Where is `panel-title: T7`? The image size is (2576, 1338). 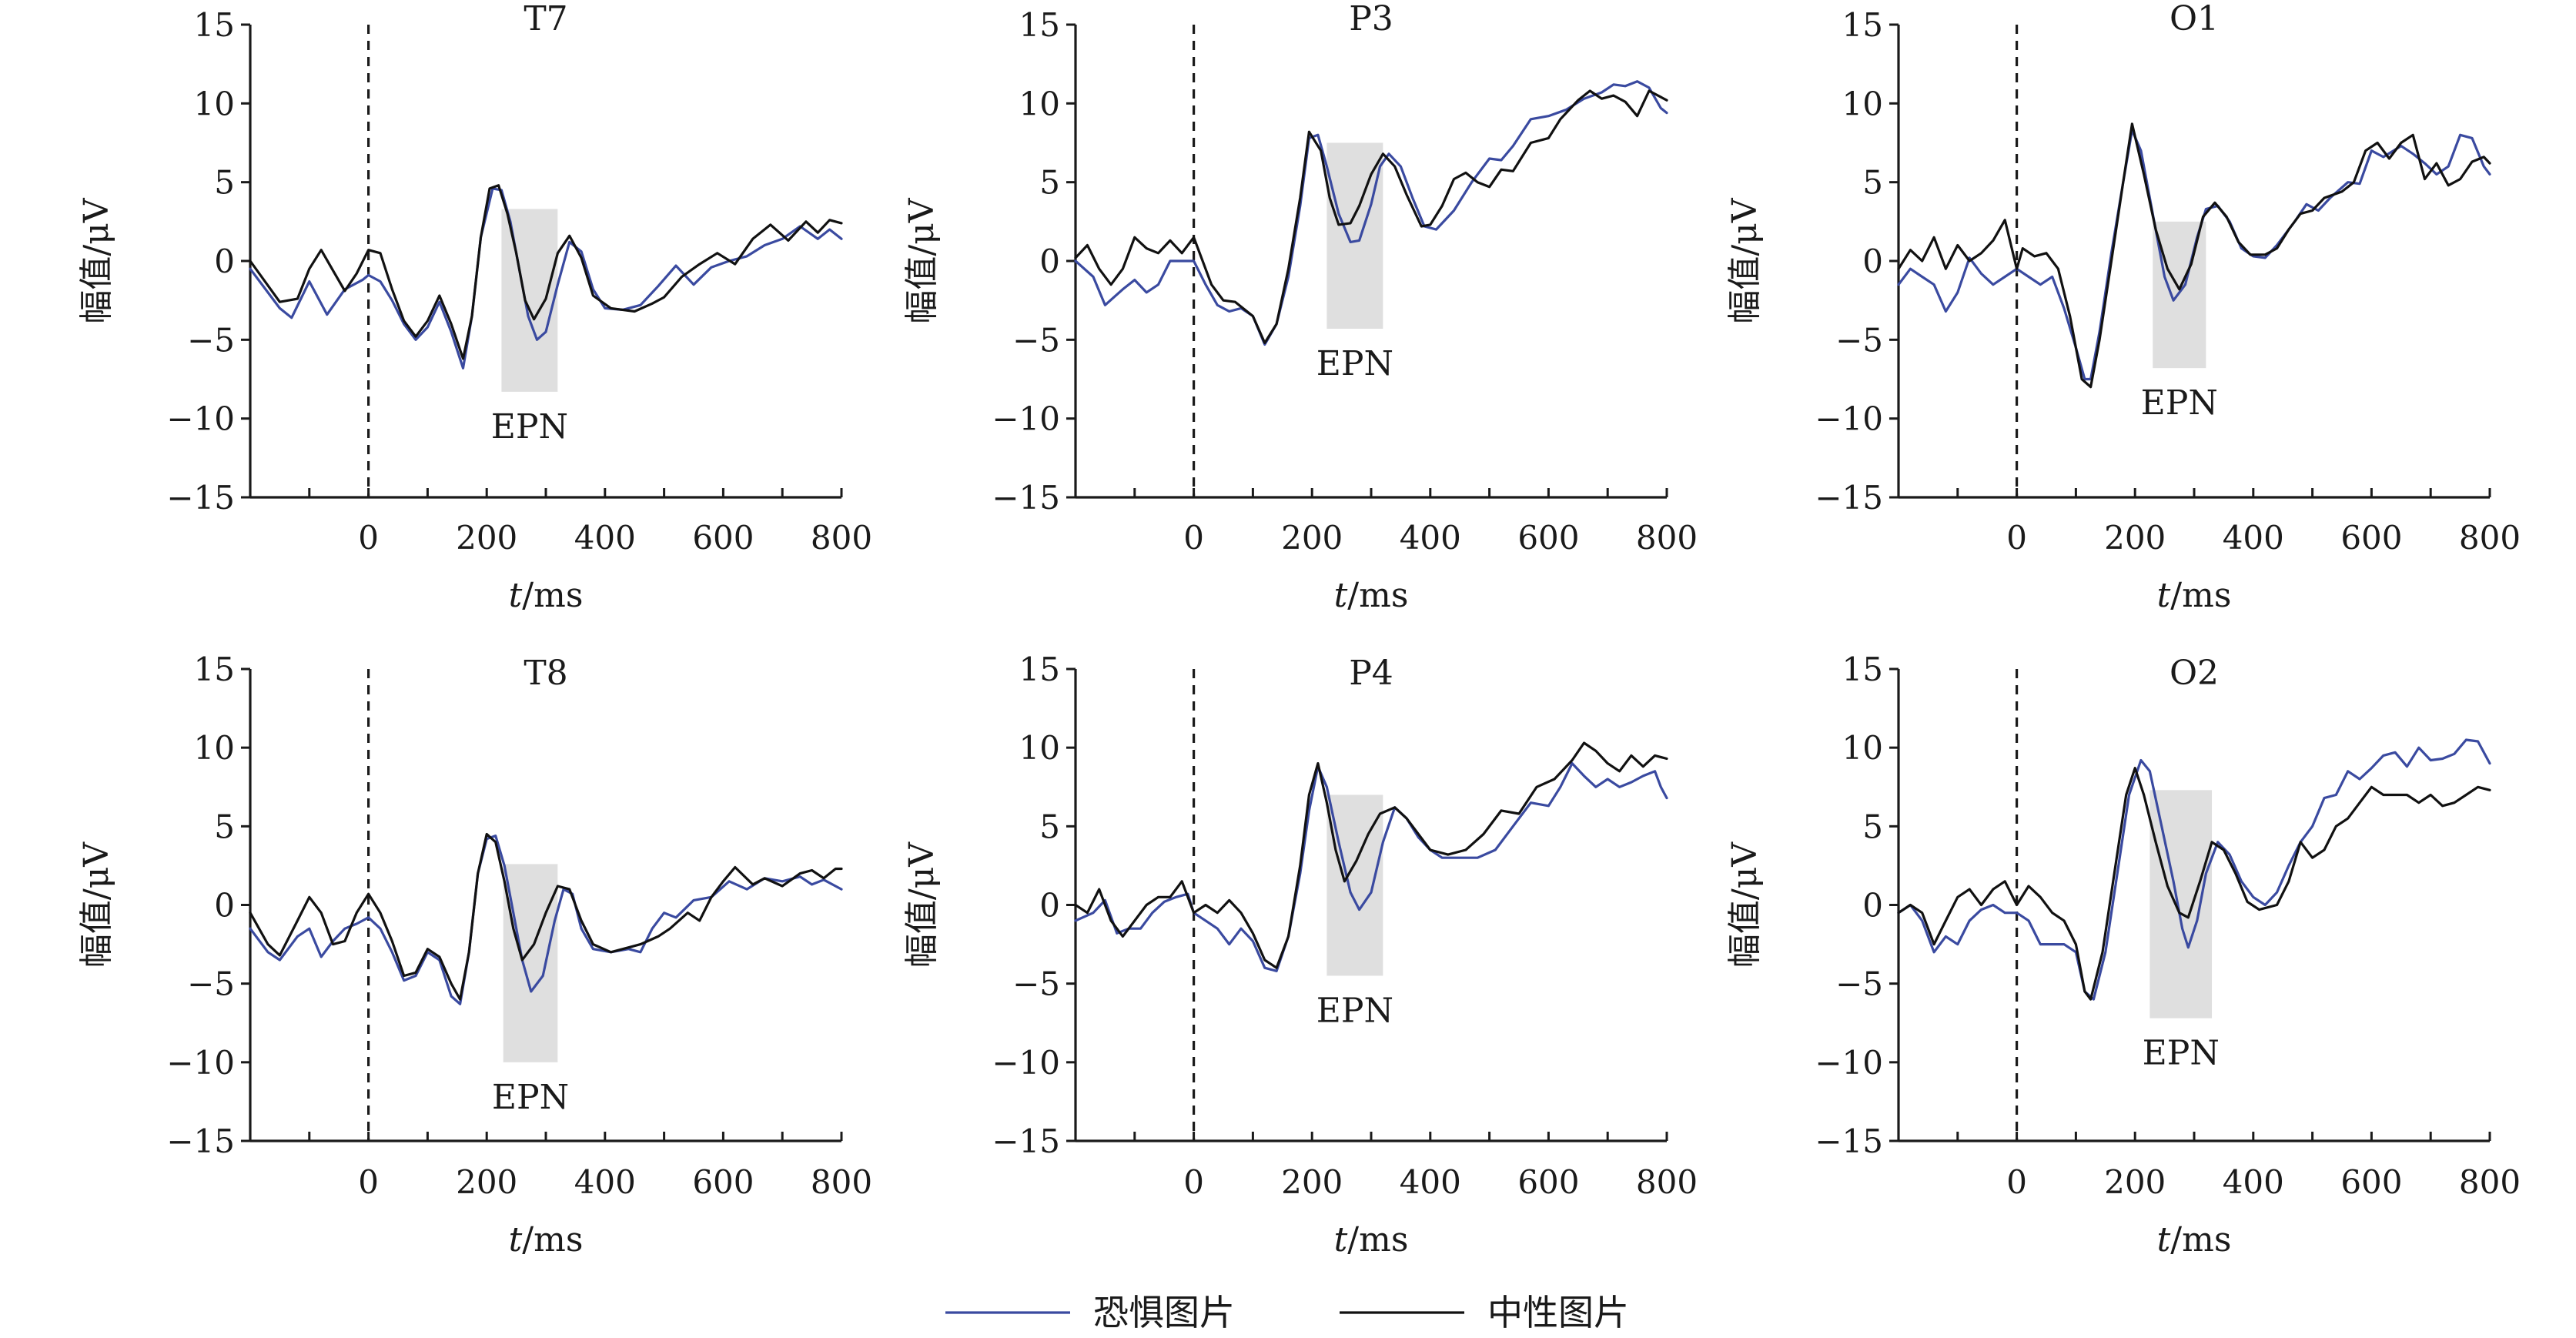
panel-title: T7 is located at coordinates (545, 19).